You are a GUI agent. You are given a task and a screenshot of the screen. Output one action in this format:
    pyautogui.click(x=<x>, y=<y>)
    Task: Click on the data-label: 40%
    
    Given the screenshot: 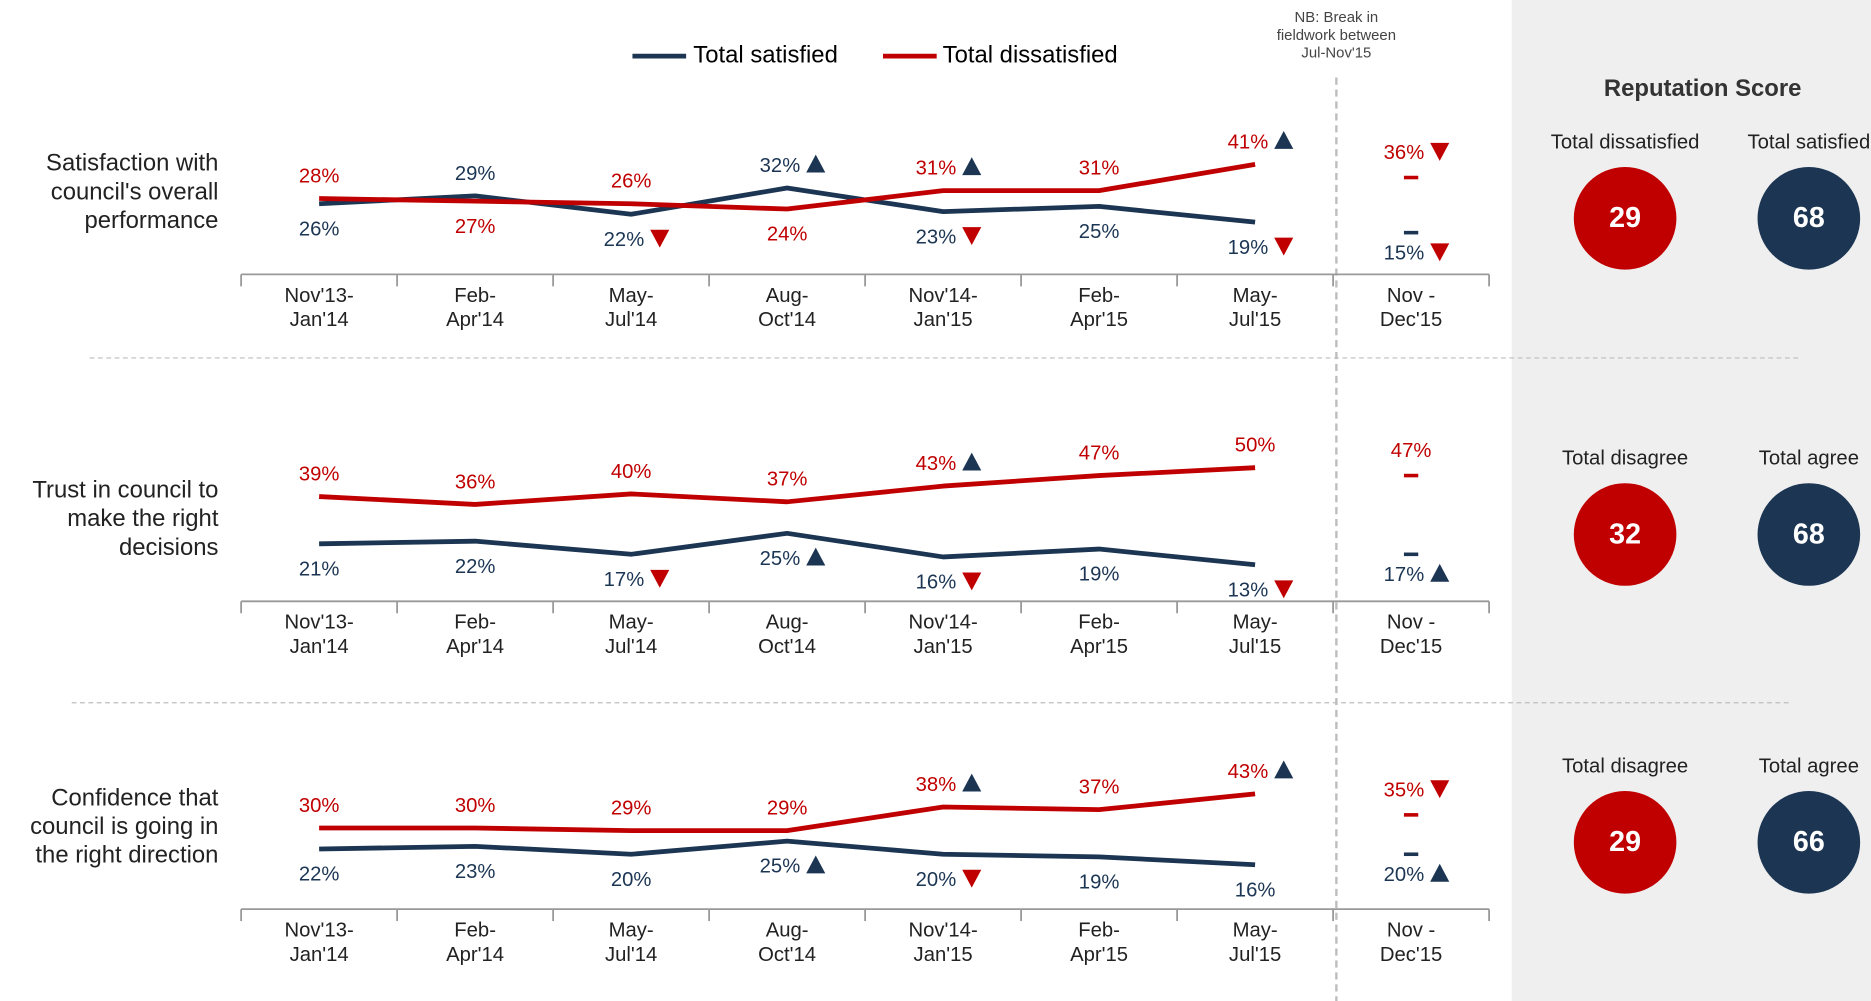 What is the action you would take?
    pyautogui.click(x=631, y=472)
    